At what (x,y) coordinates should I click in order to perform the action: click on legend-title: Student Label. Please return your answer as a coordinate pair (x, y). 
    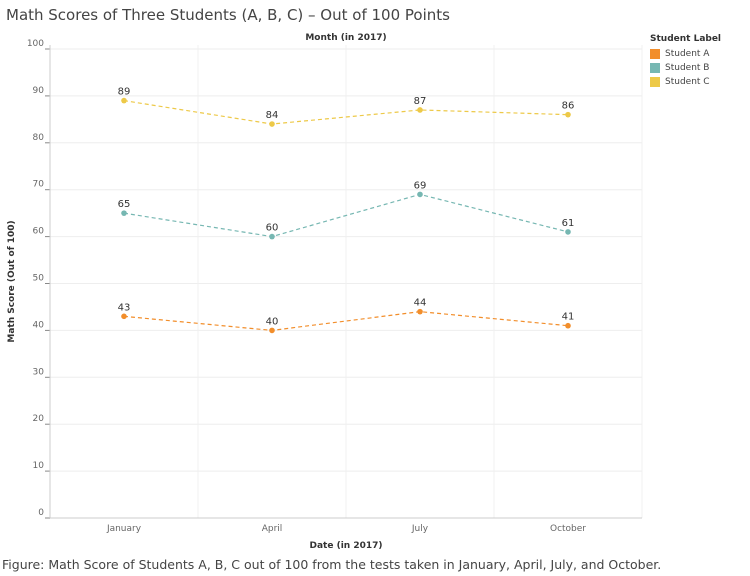
    Looking at the image, I should click on (686, 39).